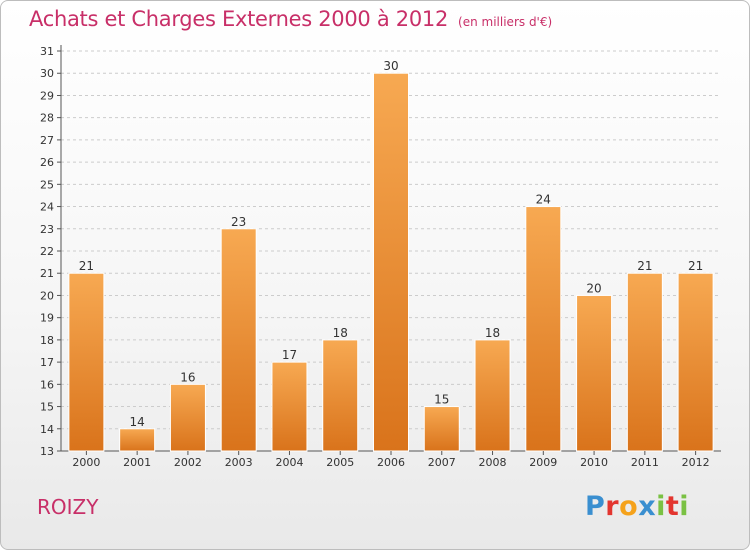 The image size is (750, 550). What do you see at coordinates (47, 451) in the screenshot?
I see `y-tick-label: 13` at bounding box center [47, 451].